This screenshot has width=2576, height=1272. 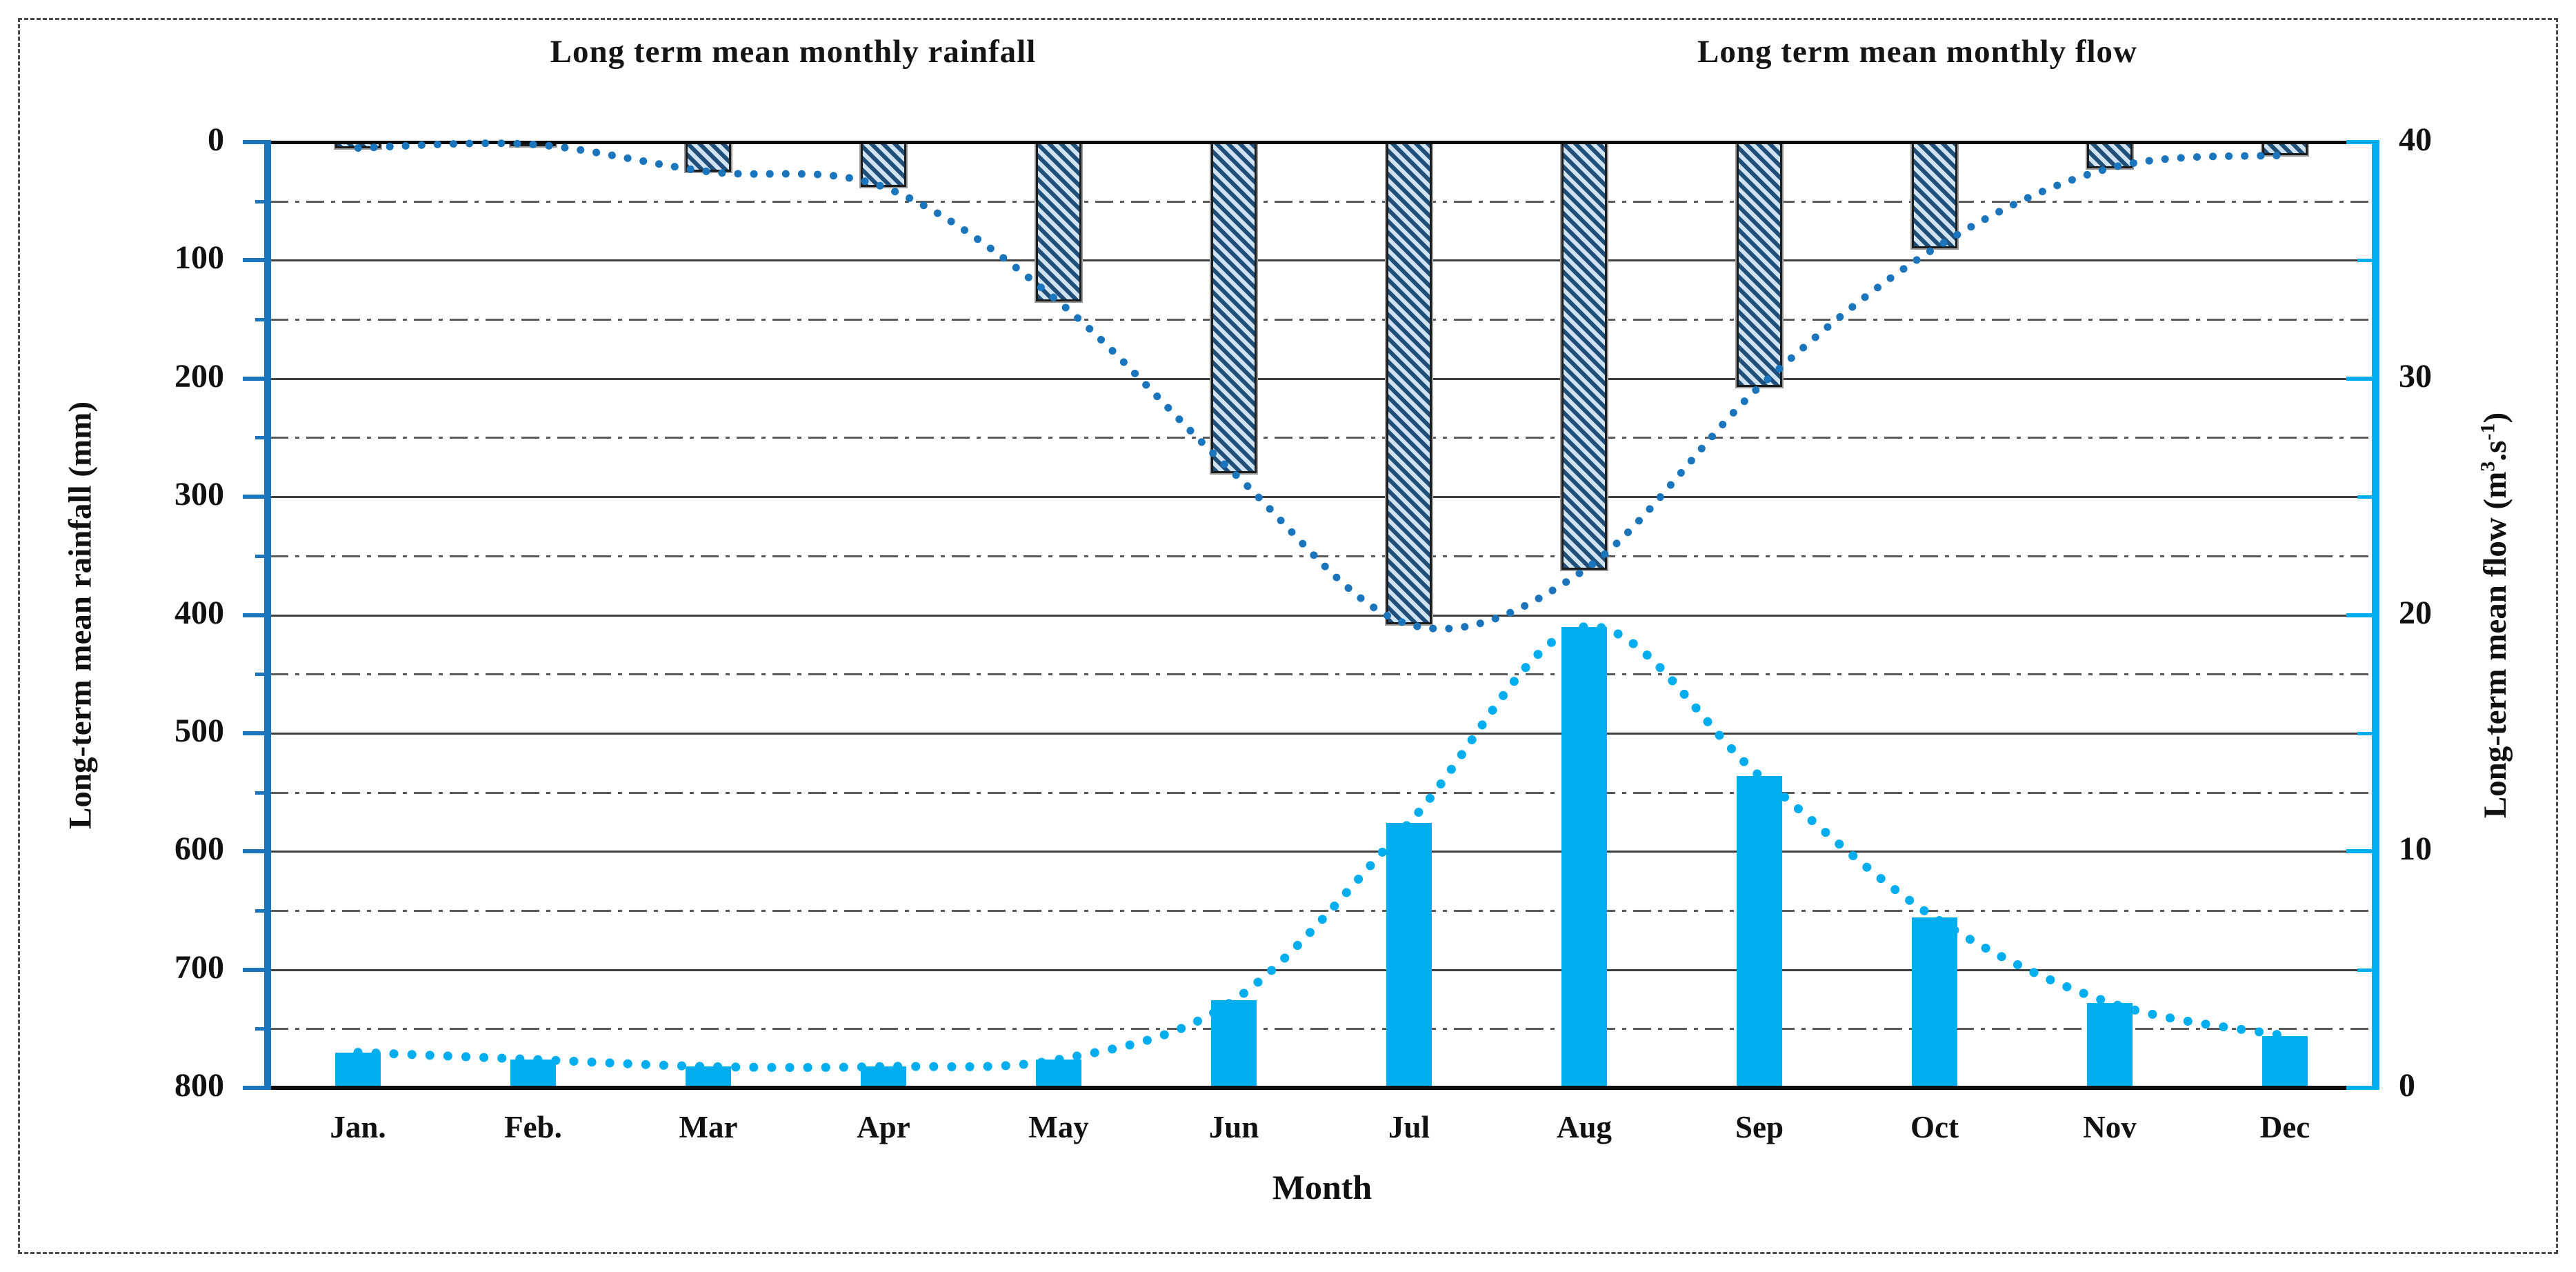 I want to click on left-axis-tick-label-300: 300, so click(x=199, y=494).